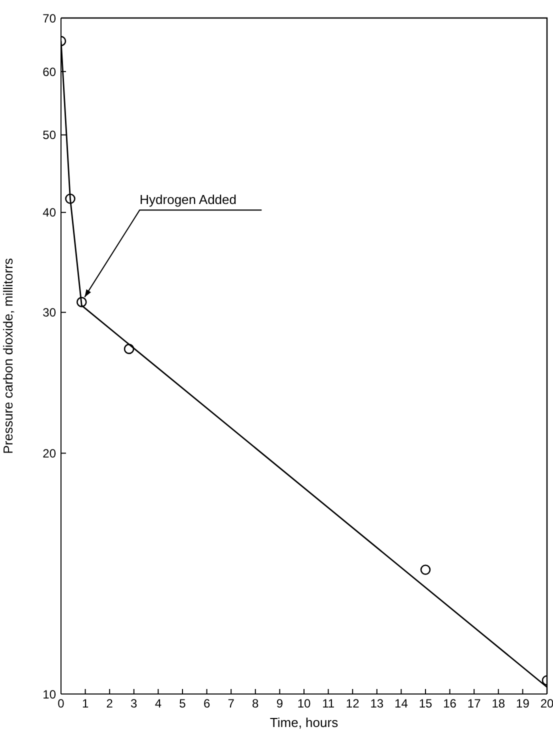  Describe the element at coordinates (304, 703) in the screenshot. I see `x-tick-label: 10` at that location.